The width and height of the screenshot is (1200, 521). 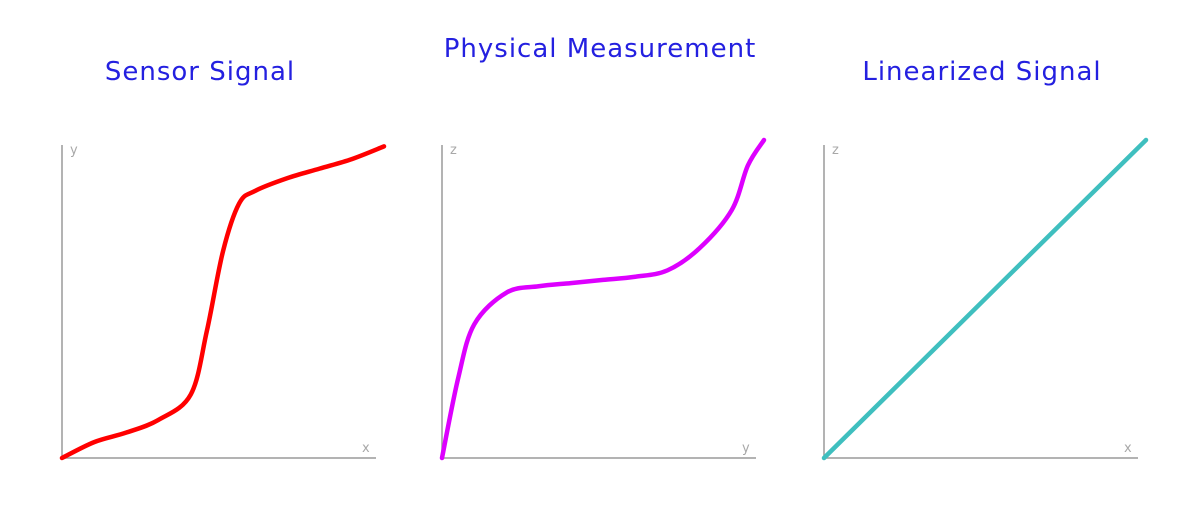 I want to click on chart-title: Linearized Signal, so click(x=982, y=72).